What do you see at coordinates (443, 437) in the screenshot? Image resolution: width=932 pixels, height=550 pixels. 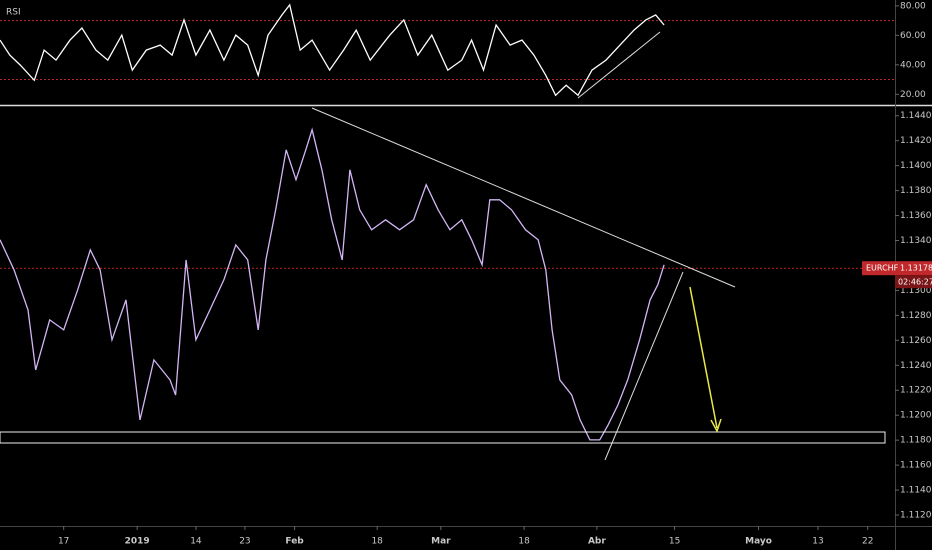 I see `support-zone` at bounding box center [443, 437].